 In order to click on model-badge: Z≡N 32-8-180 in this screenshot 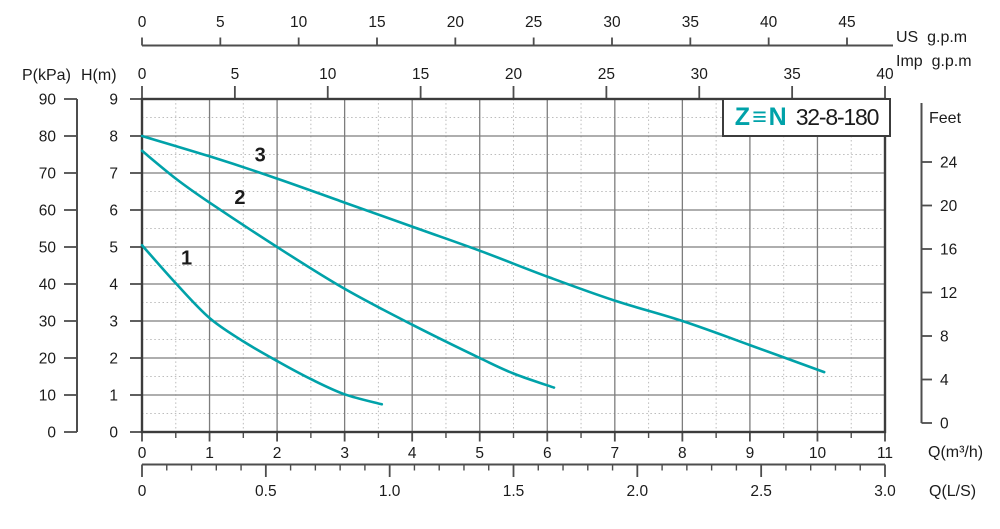, I will do `click(806, 117)`.